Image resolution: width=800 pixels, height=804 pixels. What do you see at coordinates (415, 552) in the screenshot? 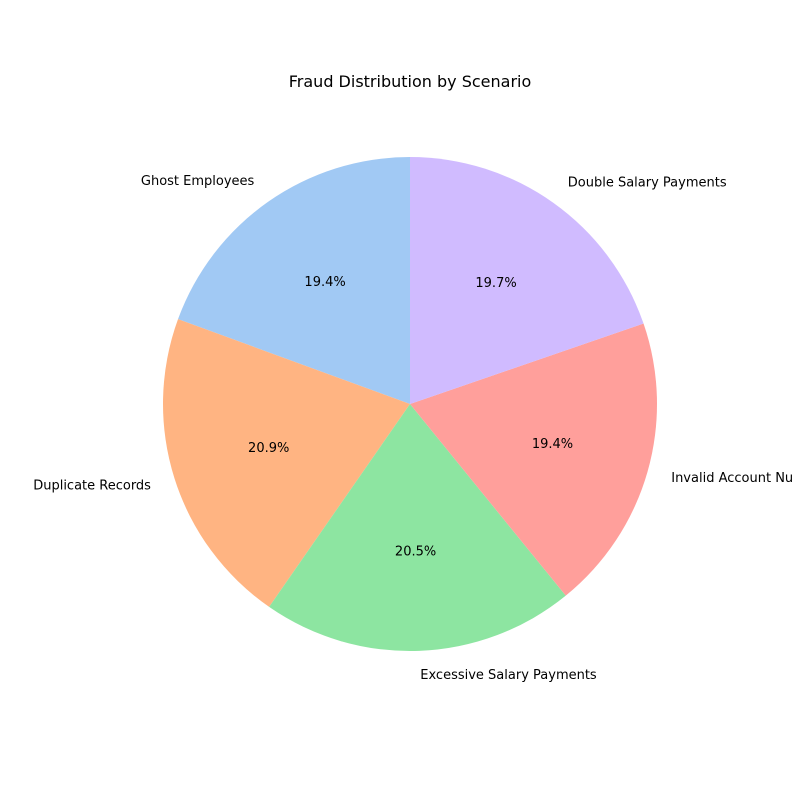
I see `percent-label-excessive-salary-payments: 20.5%` at bounding box center [415, 552].